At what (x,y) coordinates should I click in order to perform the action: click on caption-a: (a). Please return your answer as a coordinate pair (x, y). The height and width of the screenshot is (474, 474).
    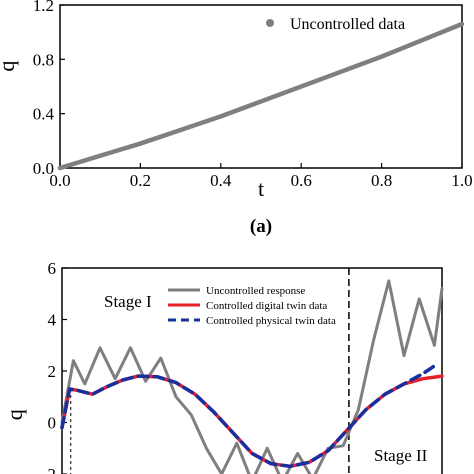
    Looking at the image, I should click on (261, 226).